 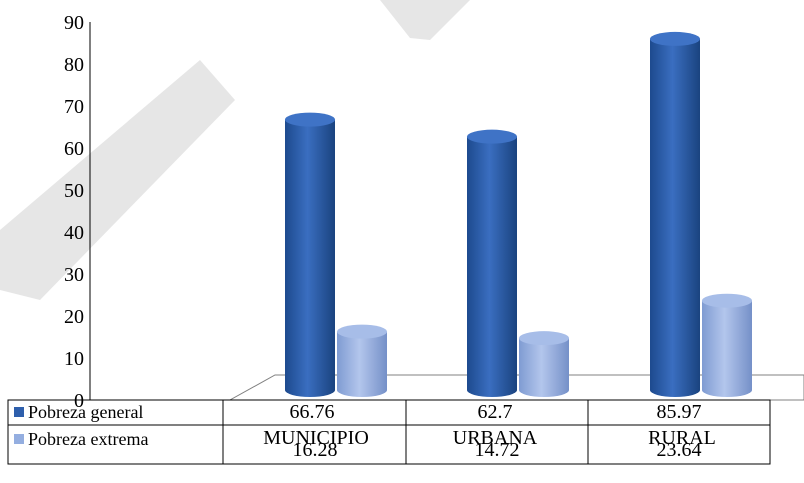 I want to click on bar-pobreza-general-municipio, so click(x=310, y=254).